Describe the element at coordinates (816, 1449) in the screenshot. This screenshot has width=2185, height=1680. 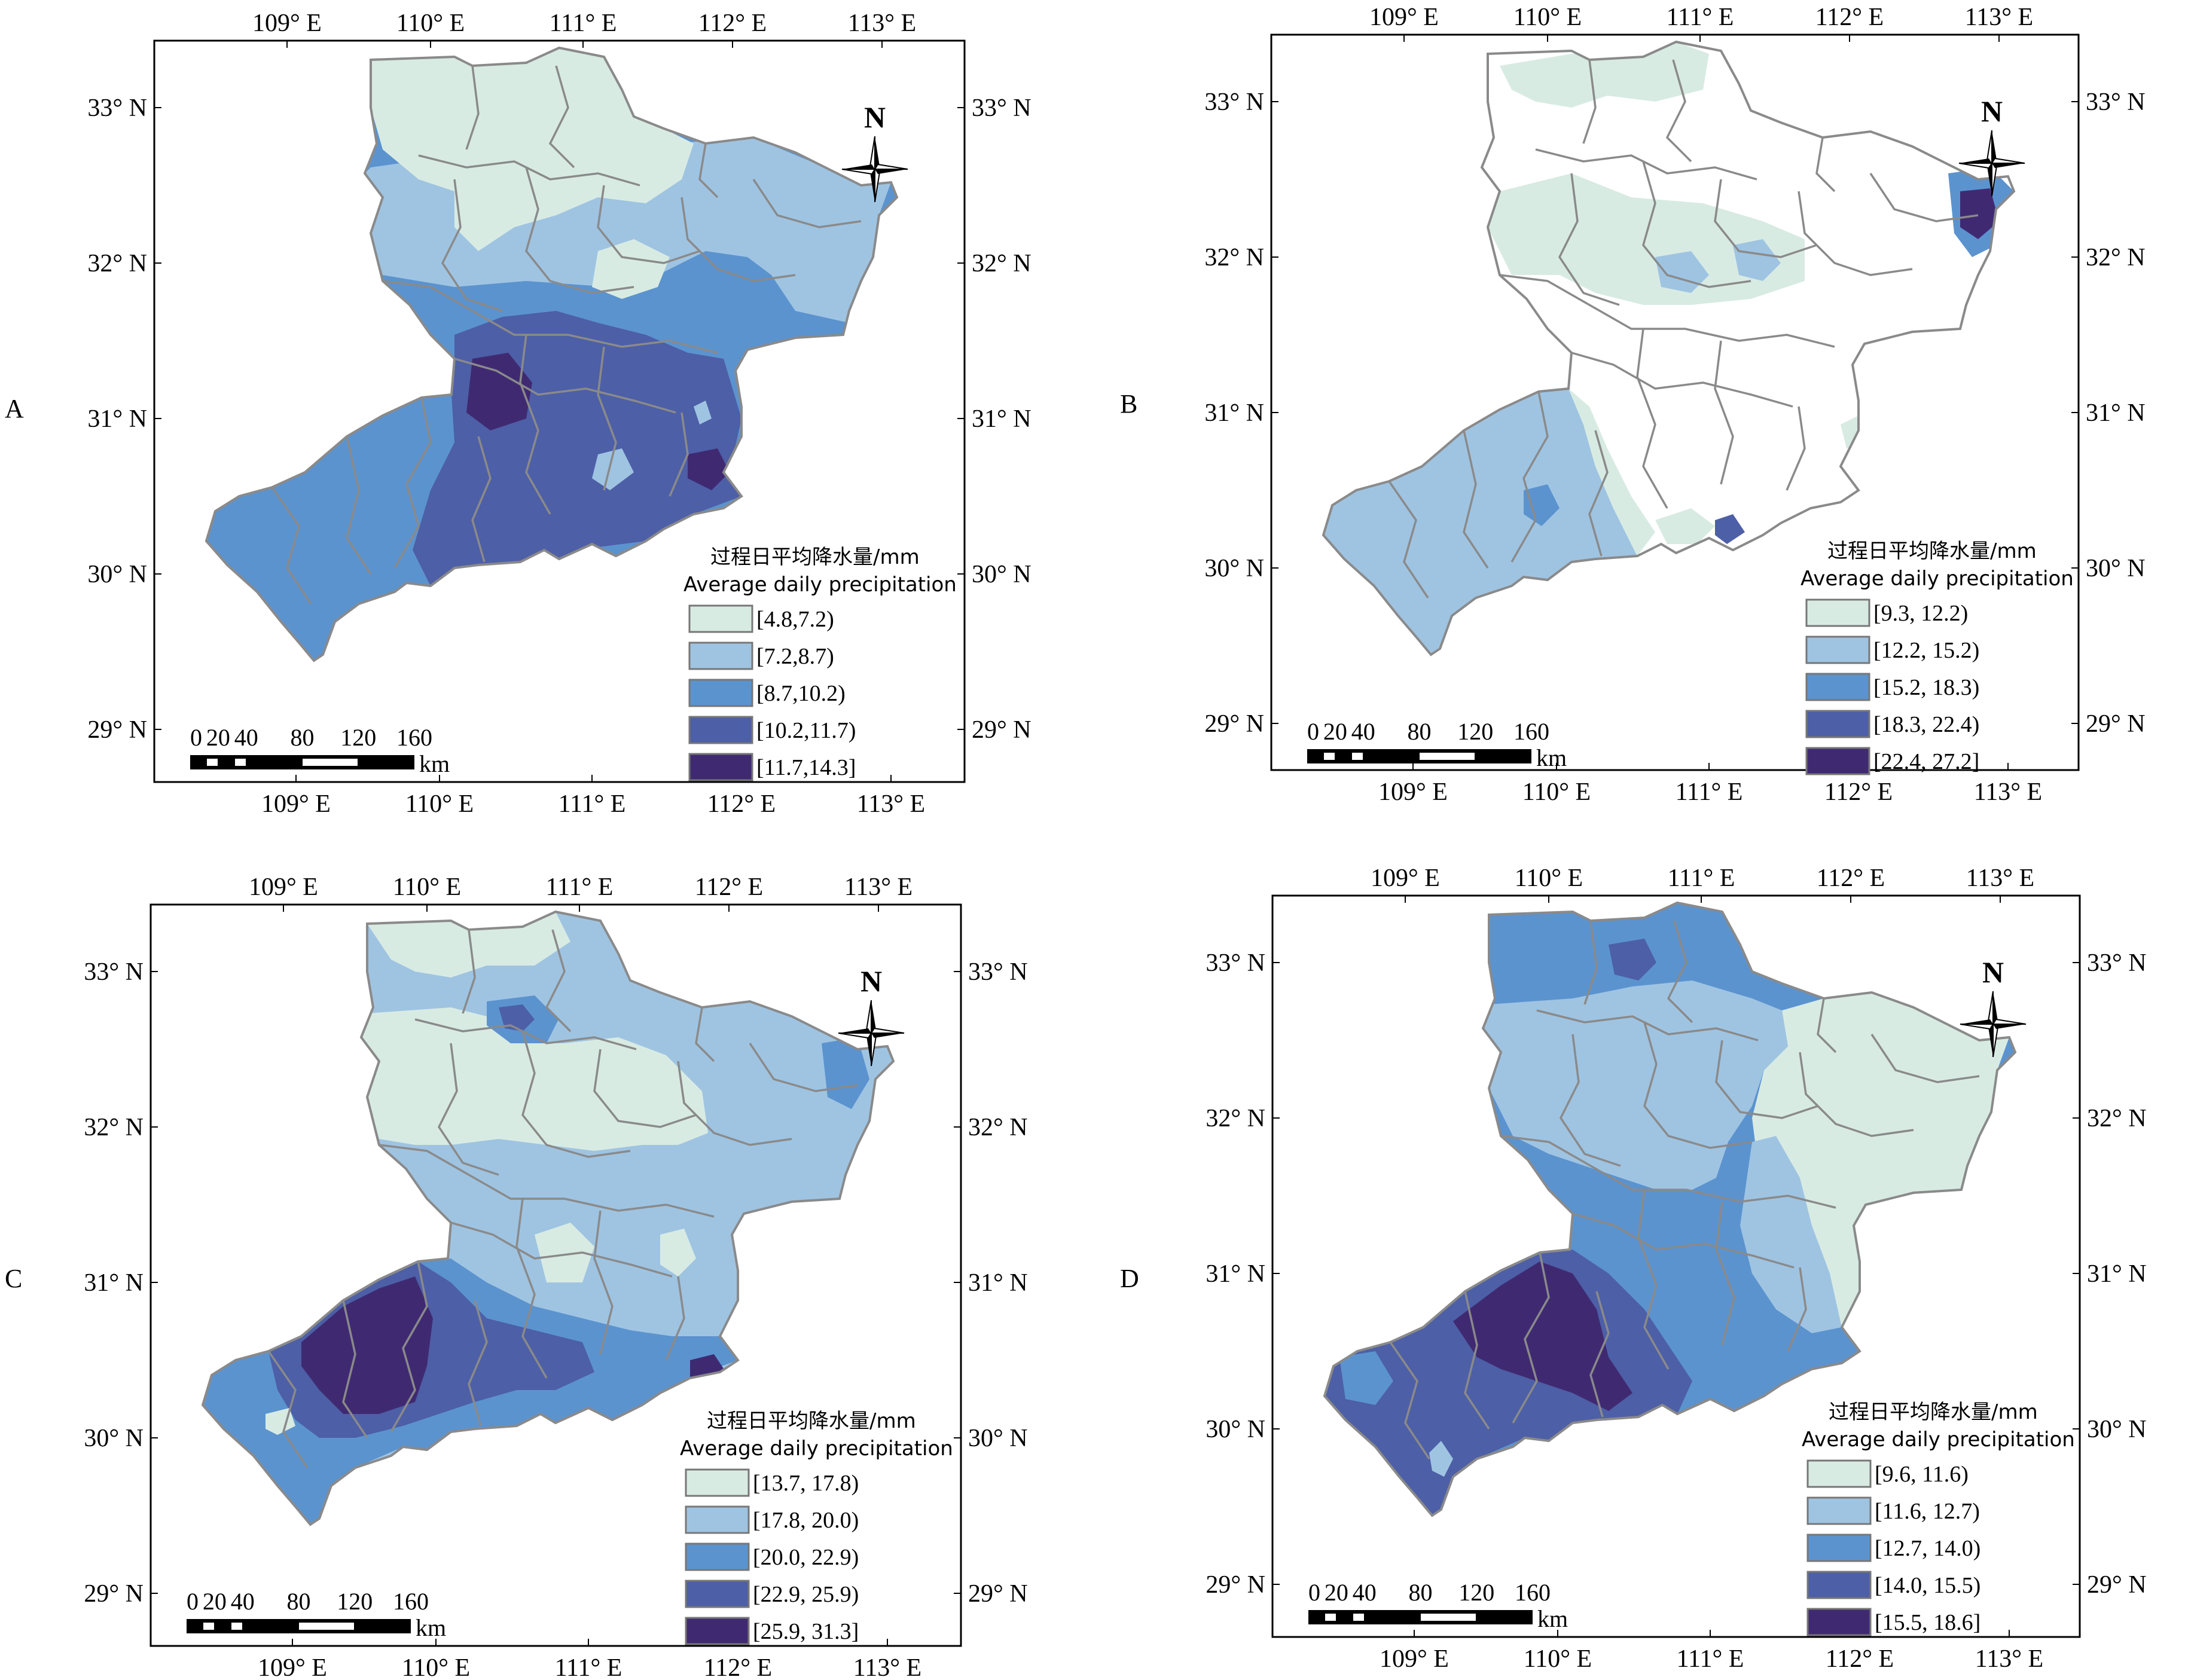
I see `legend-title-en: Average daily precipitation` at that location.